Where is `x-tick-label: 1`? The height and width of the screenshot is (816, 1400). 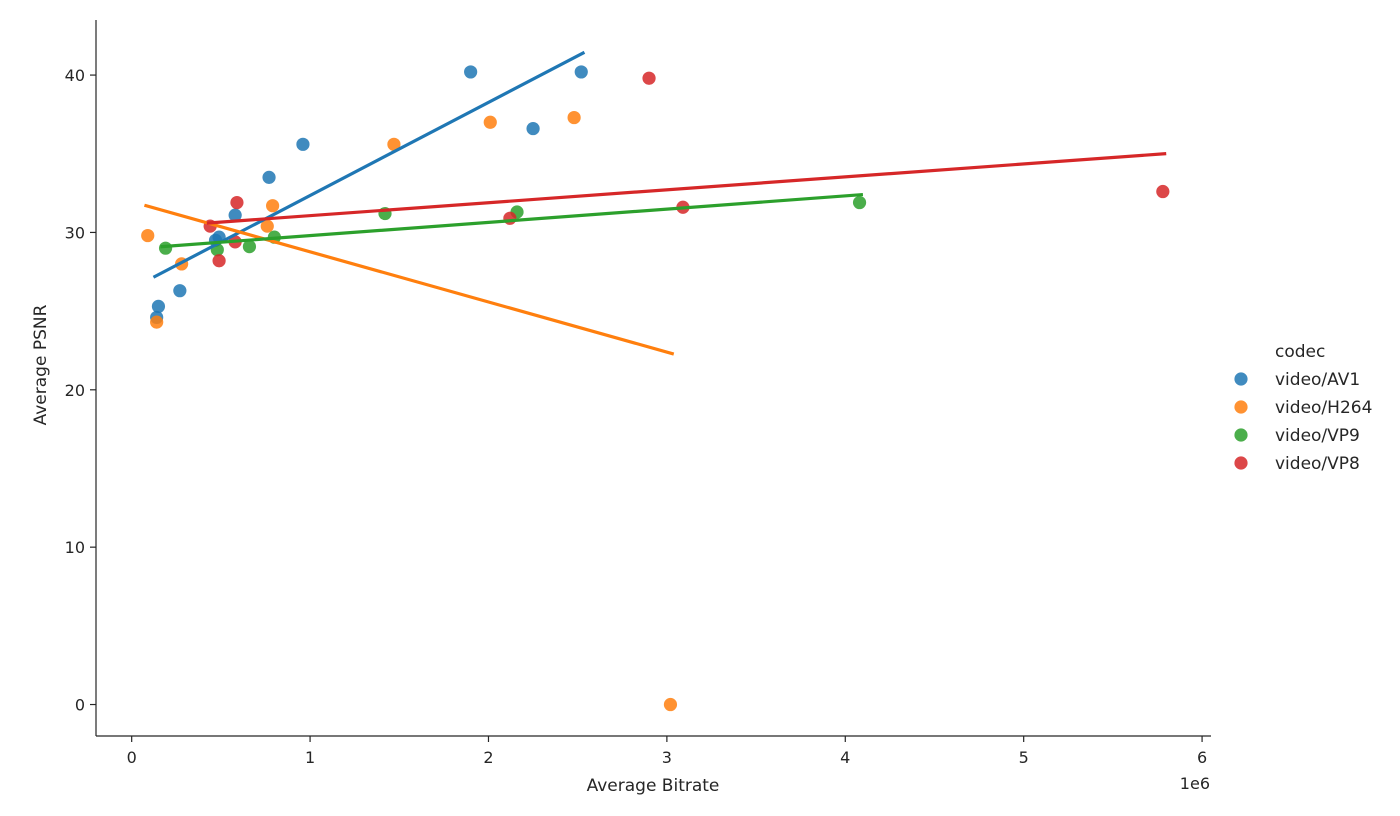
x-tick-label: 1 is located at coordinates (310, 757).